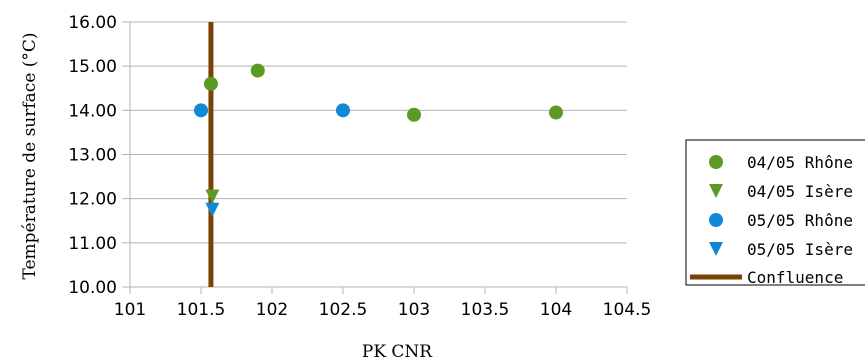 The height and width of the screenshot is (363, 865). What do you see at coordinates (800, 191) in the screenshot?
I see `legend-label: 04/05 Isère` at bounding box center [800, 191].